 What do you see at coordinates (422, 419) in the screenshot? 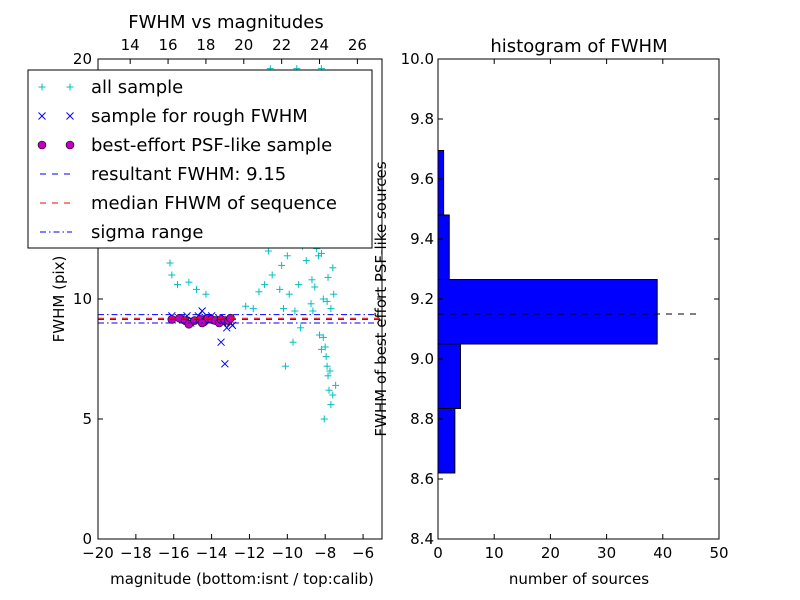
I see `y-tick-label: 8.8` at bounding box center [422, 419].